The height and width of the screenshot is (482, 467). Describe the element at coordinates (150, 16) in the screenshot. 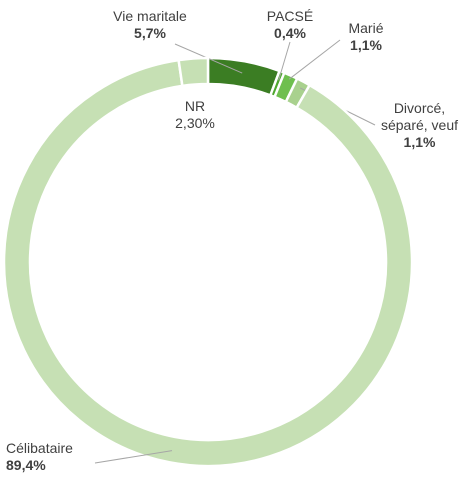

I see `category-label: Vie maritale` at that location.